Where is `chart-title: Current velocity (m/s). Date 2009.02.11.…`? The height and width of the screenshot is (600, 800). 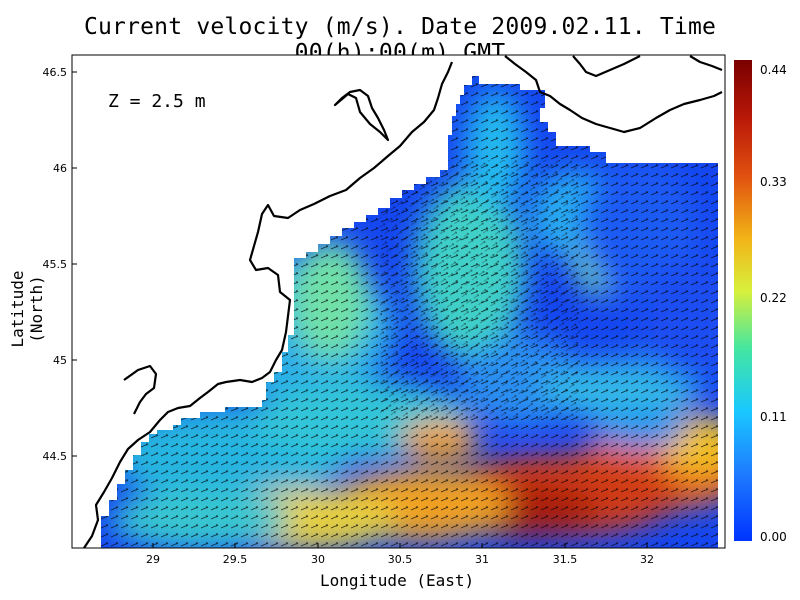 chart-title: Current velocity (m/s). Date 2009.02.11.… is located at coordinates (400, 40).